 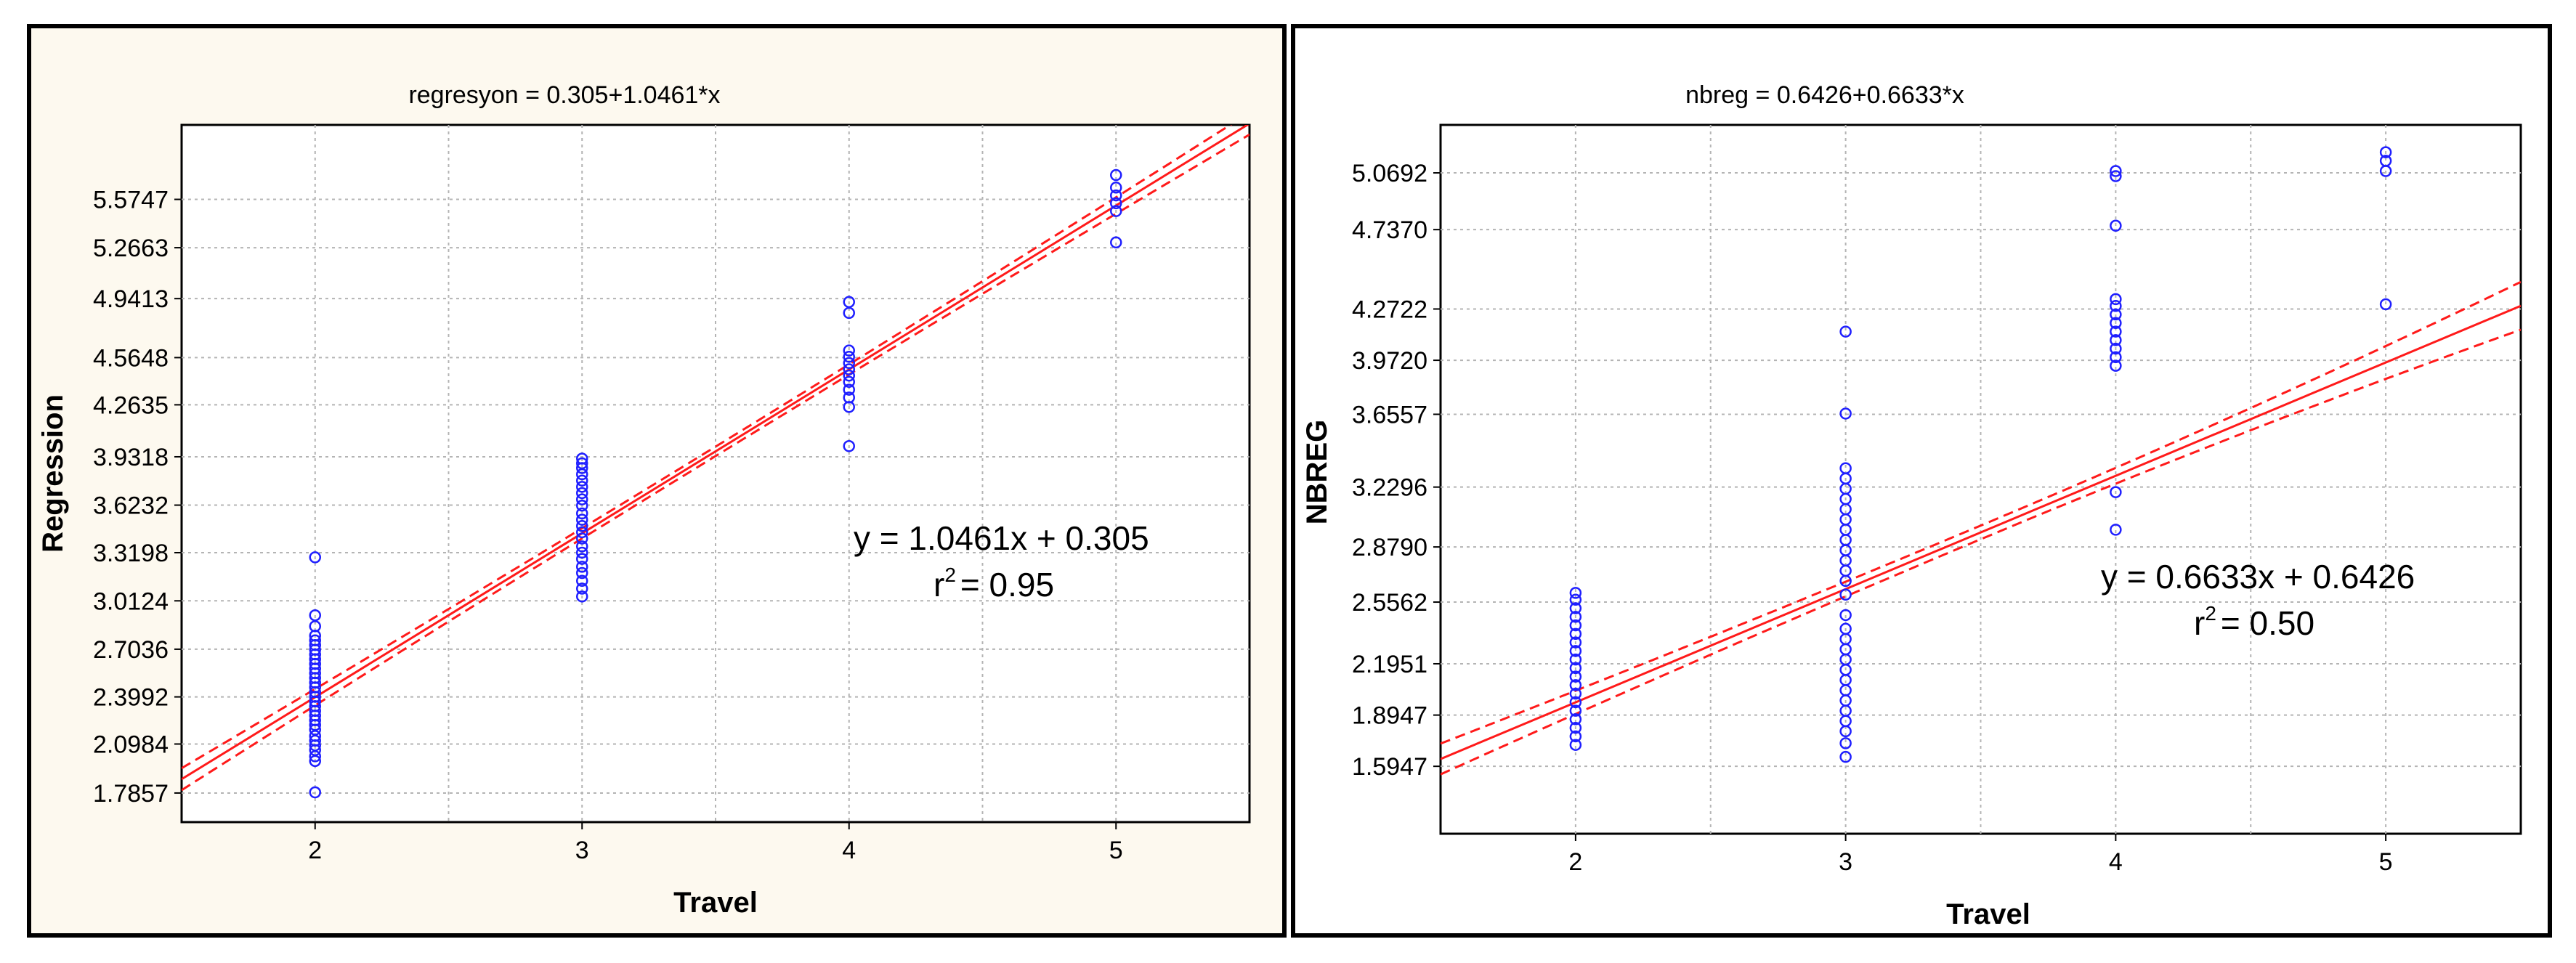 I want to click on r-squared-value: = 0.95, so click(x=1007, y=585).